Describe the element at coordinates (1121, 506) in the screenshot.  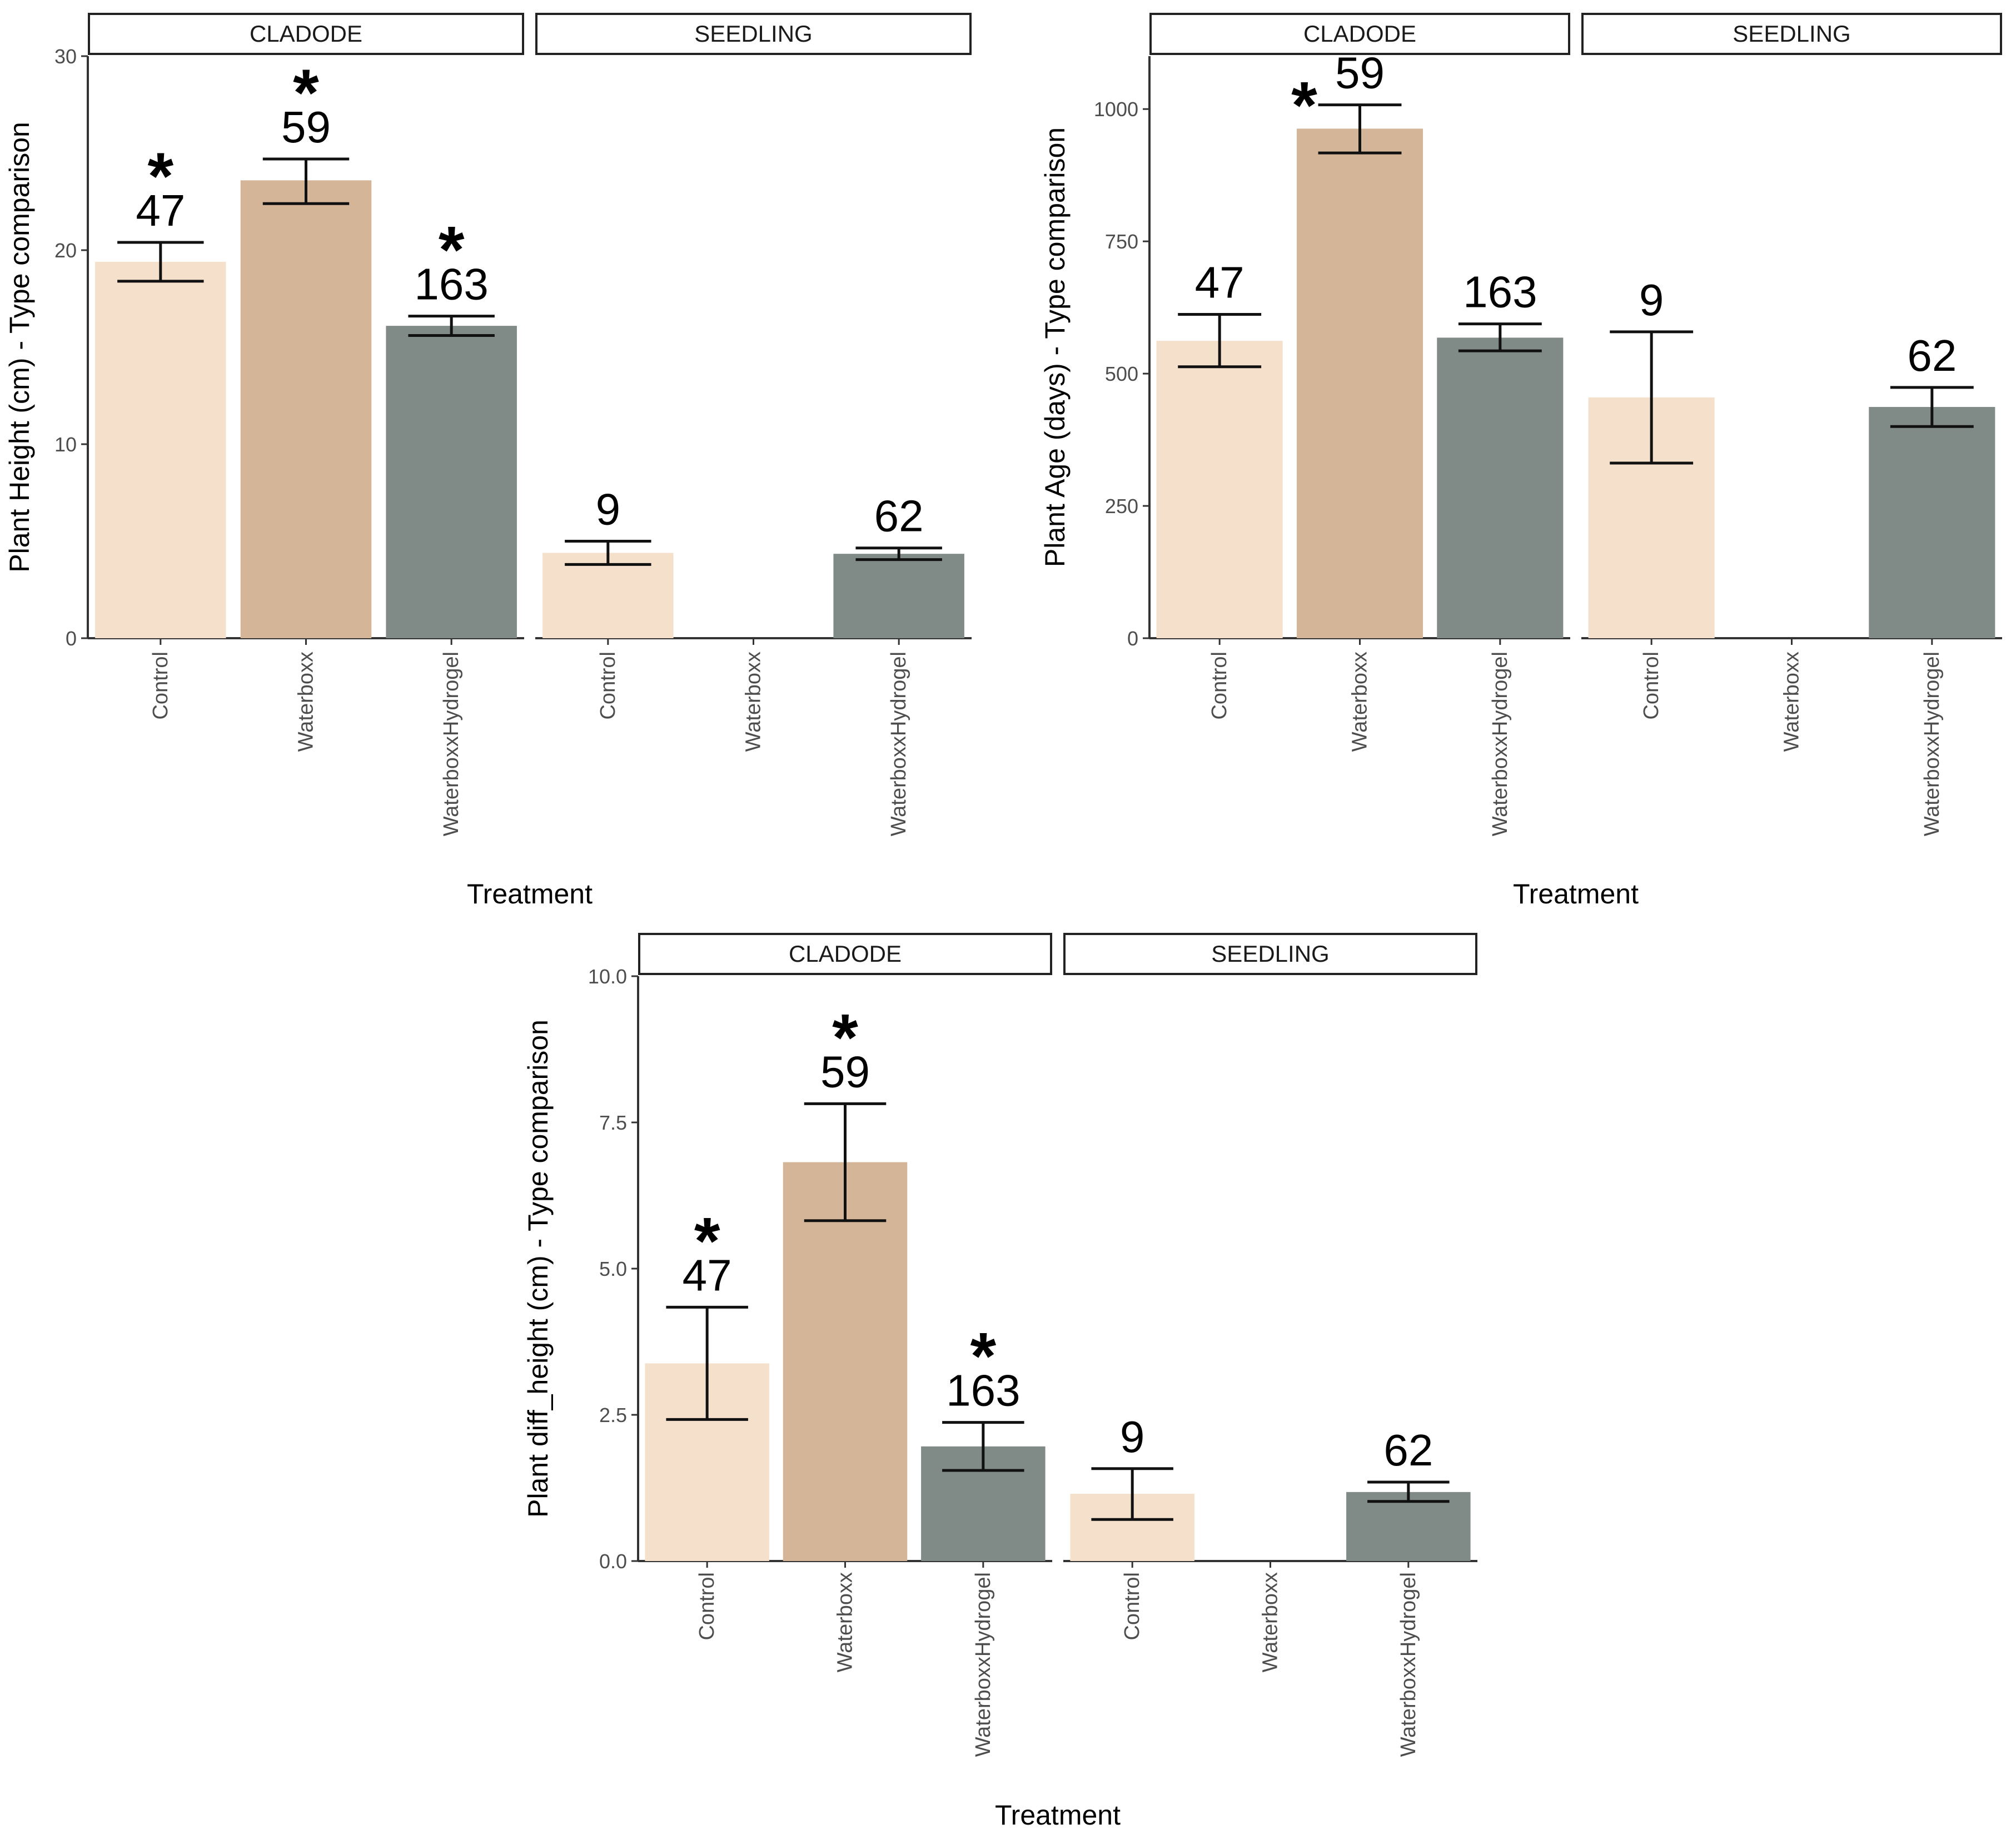
I see `y-tick-label: 250` at that location.